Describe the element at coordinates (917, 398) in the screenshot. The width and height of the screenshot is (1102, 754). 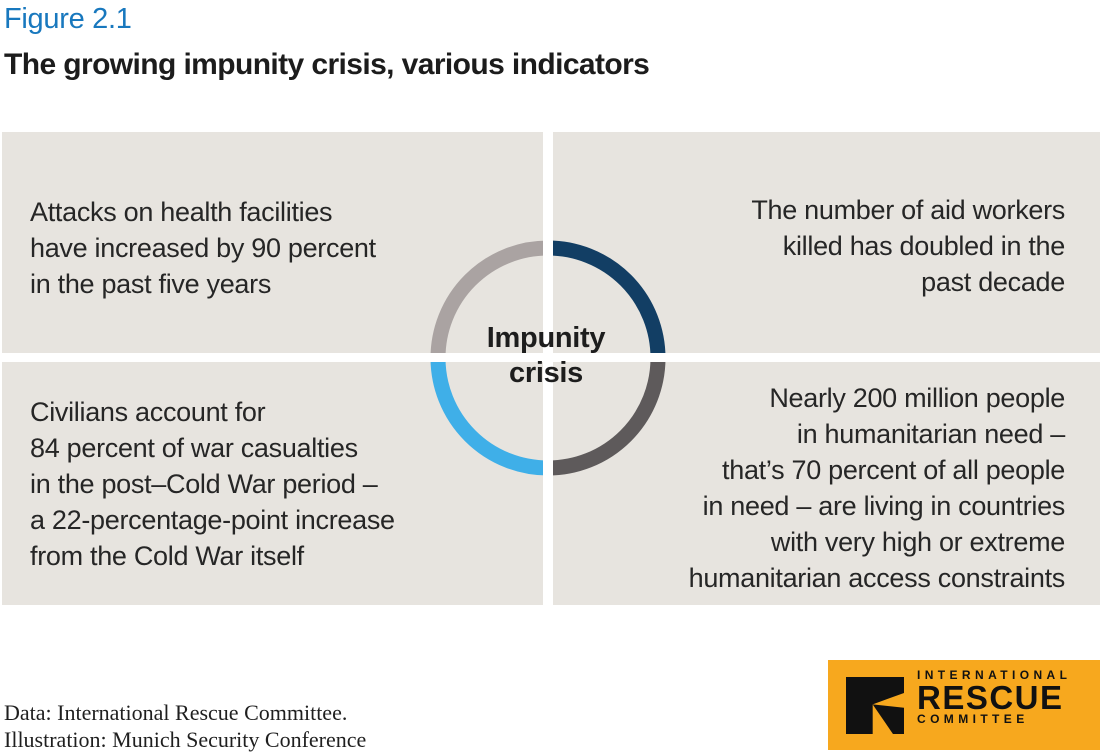
I see `text-line: Nearly 200 million people` at that location.